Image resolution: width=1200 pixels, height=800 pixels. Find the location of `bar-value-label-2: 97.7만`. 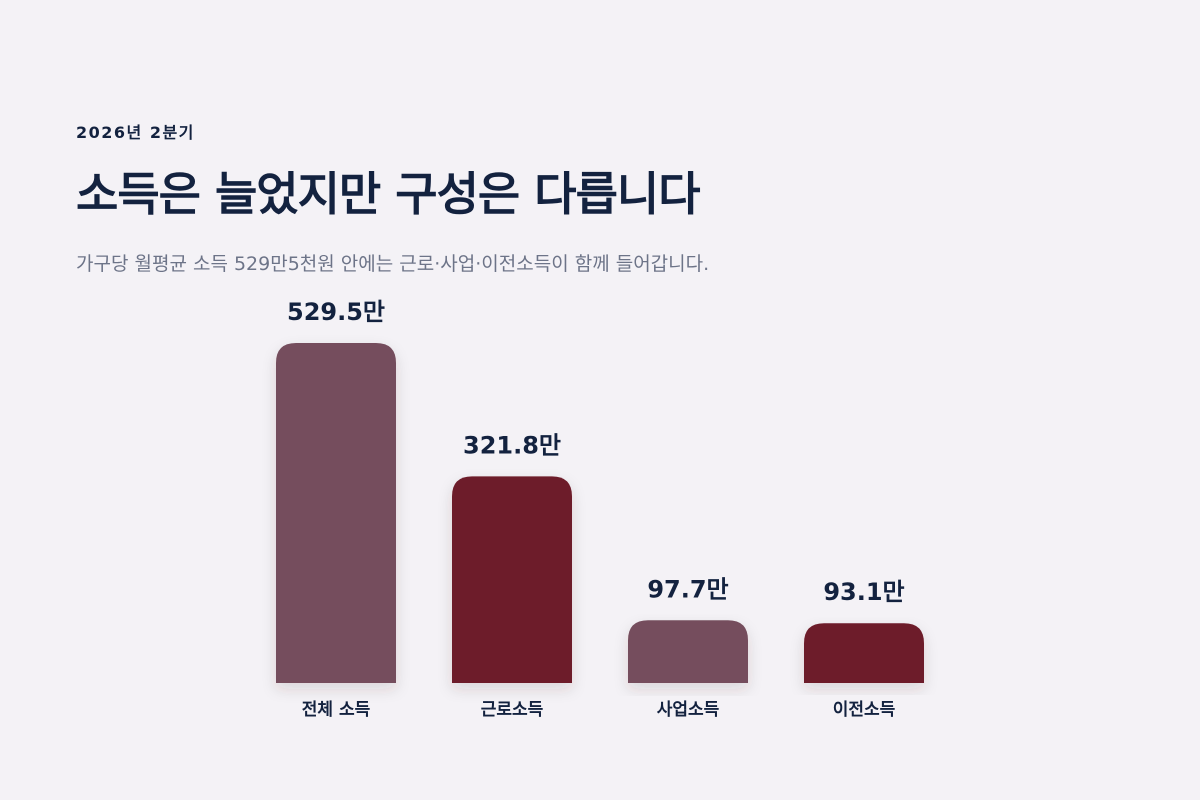

bar-value-label-2: 97.7만 is located at coordinates (687, 589).